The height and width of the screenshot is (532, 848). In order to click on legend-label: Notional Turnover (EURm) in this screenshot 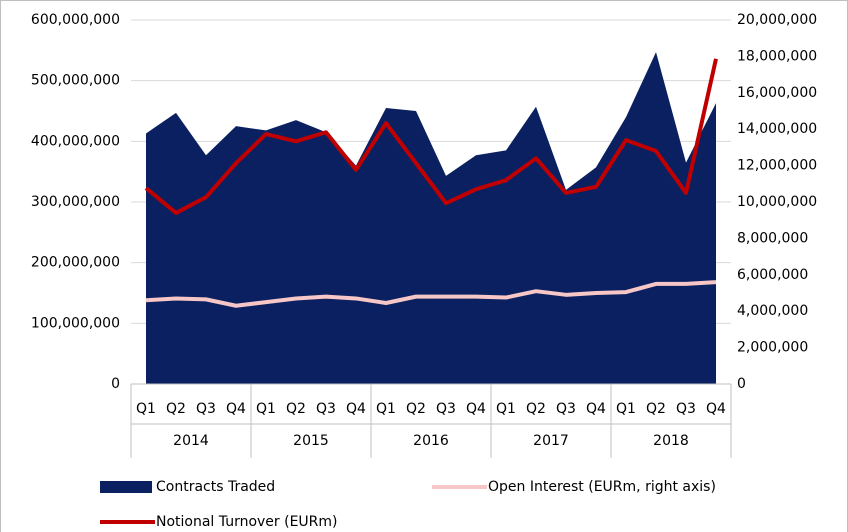, I will do `click(247, 522)`.